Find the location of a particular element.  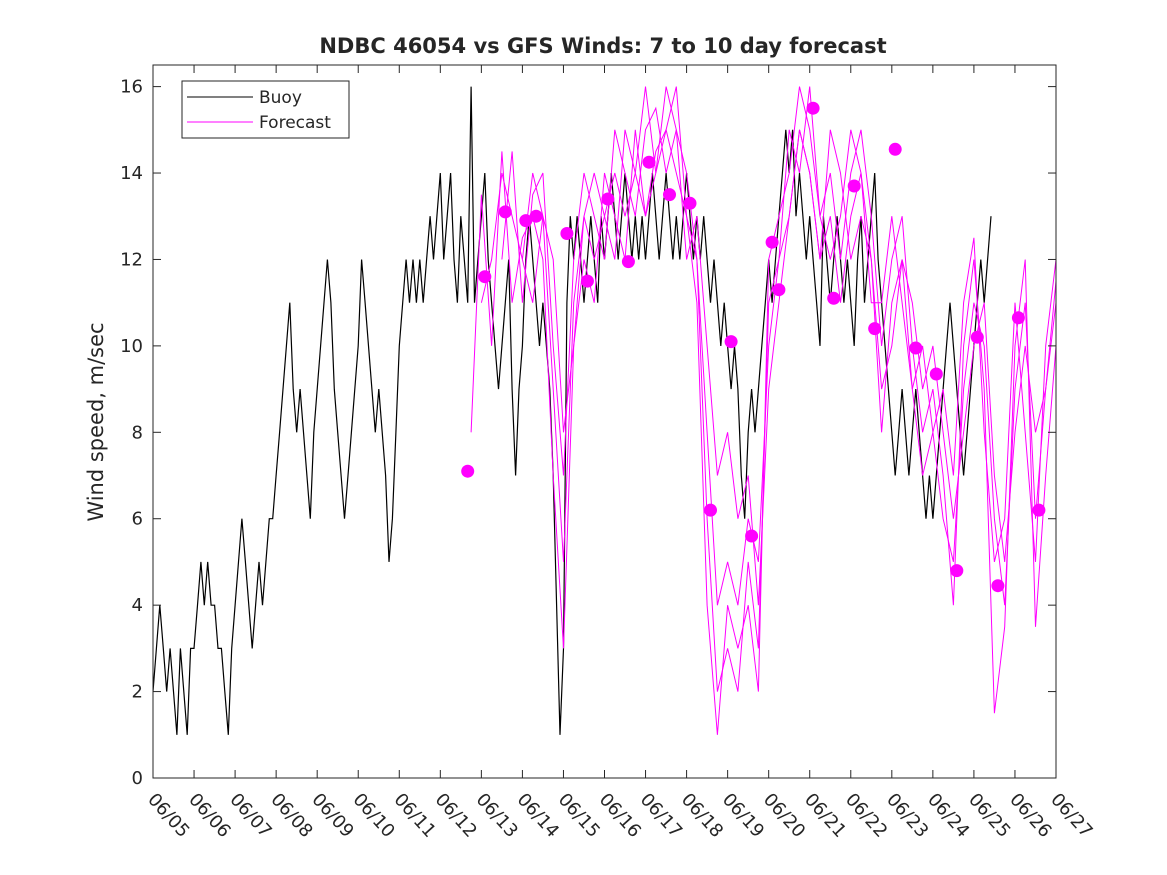

legend-box is located at coordinates (265, 109).